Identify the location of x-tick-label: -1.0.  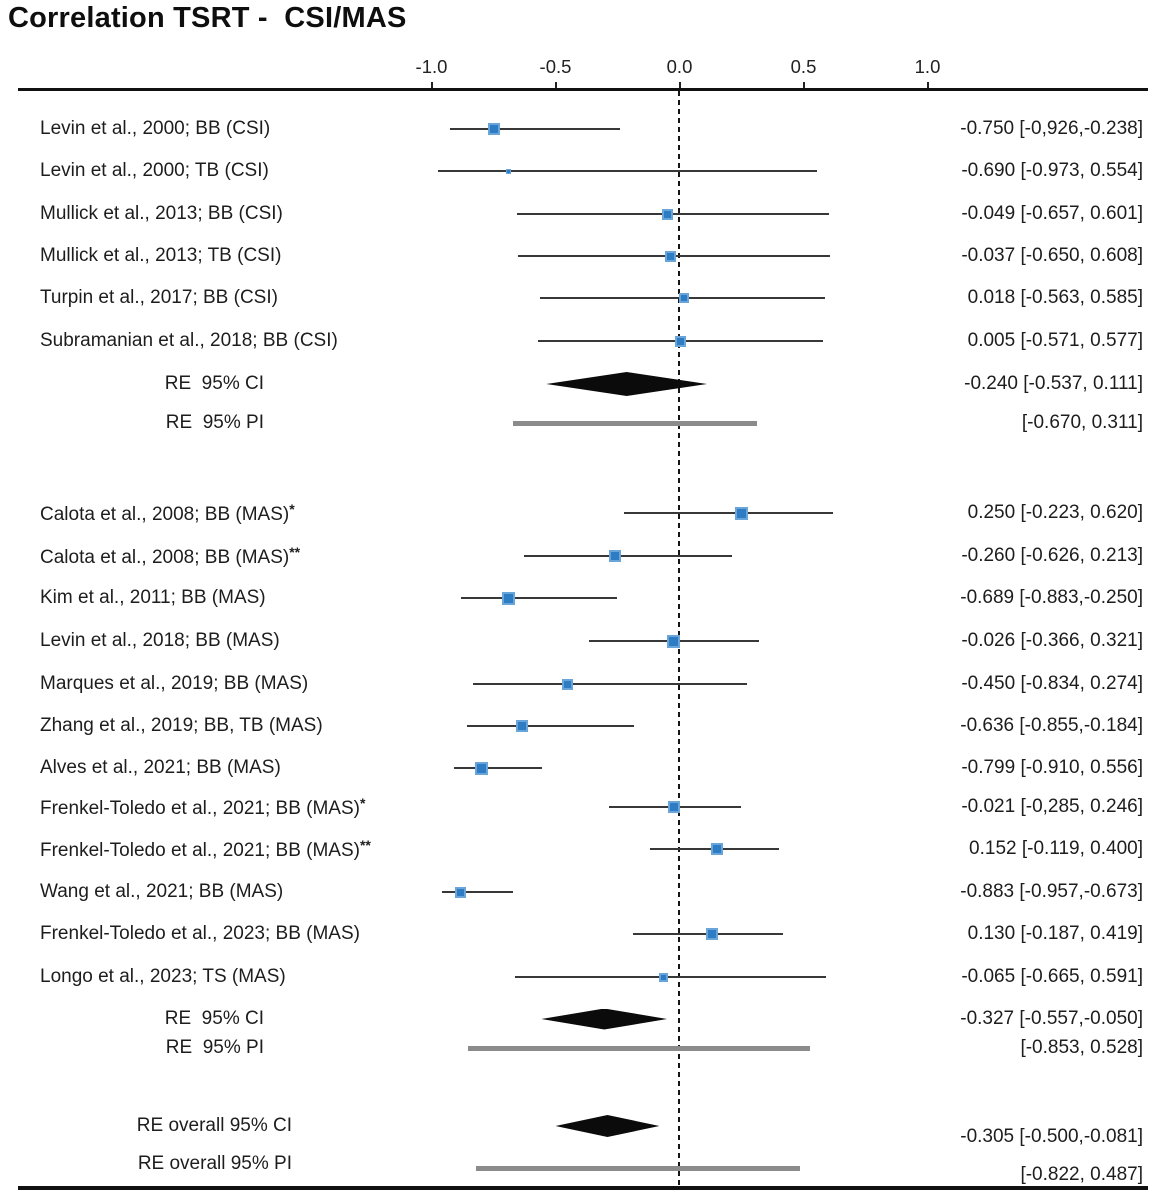
(431, 66).